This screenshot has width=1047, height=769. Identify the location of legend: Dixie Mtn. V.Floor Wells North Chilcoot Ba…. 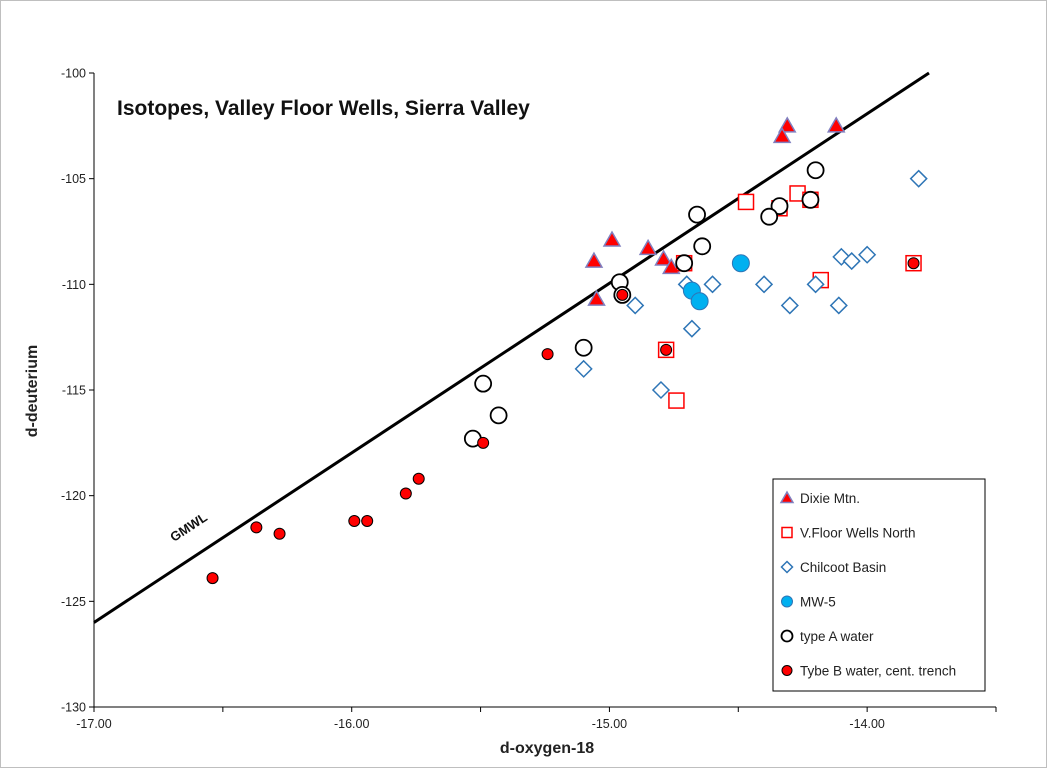
(879, 585).